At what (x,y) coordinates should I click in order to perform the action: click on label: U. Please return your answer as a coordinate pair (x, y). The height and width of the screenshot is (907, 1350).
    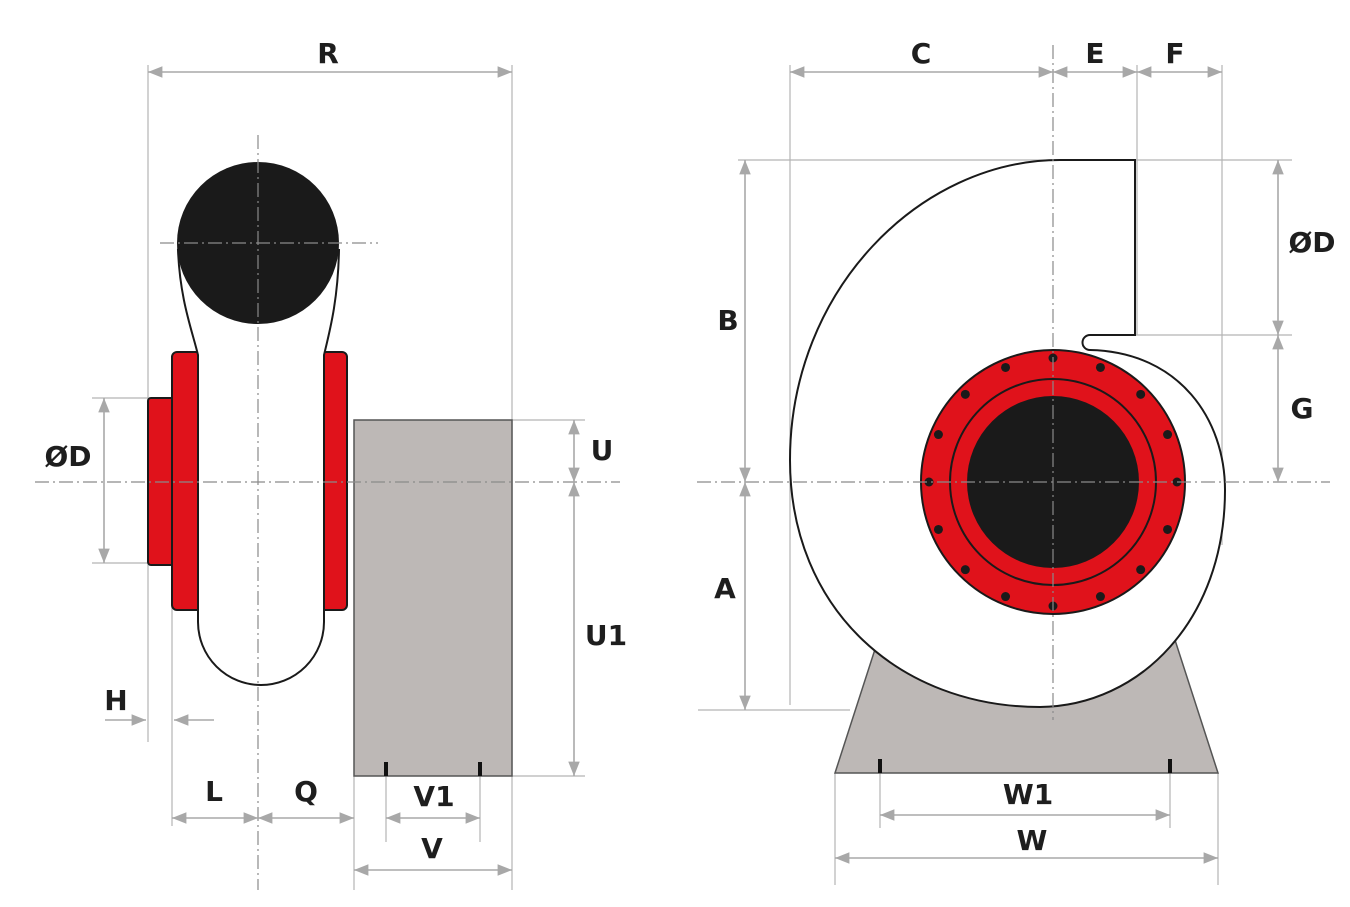
    Looking at the image, I should click on (602, 450).